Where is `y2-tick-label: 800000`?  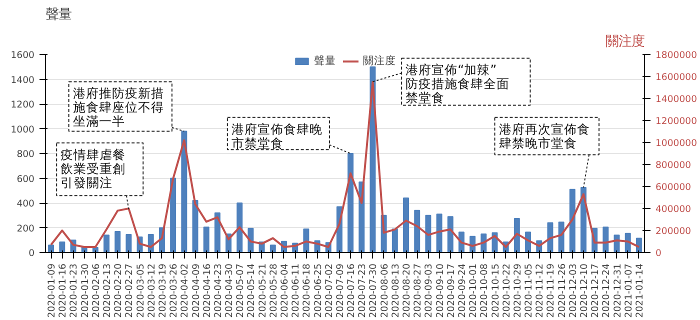
y2-tick-label: 800000 is located at coordinates (674, 165).